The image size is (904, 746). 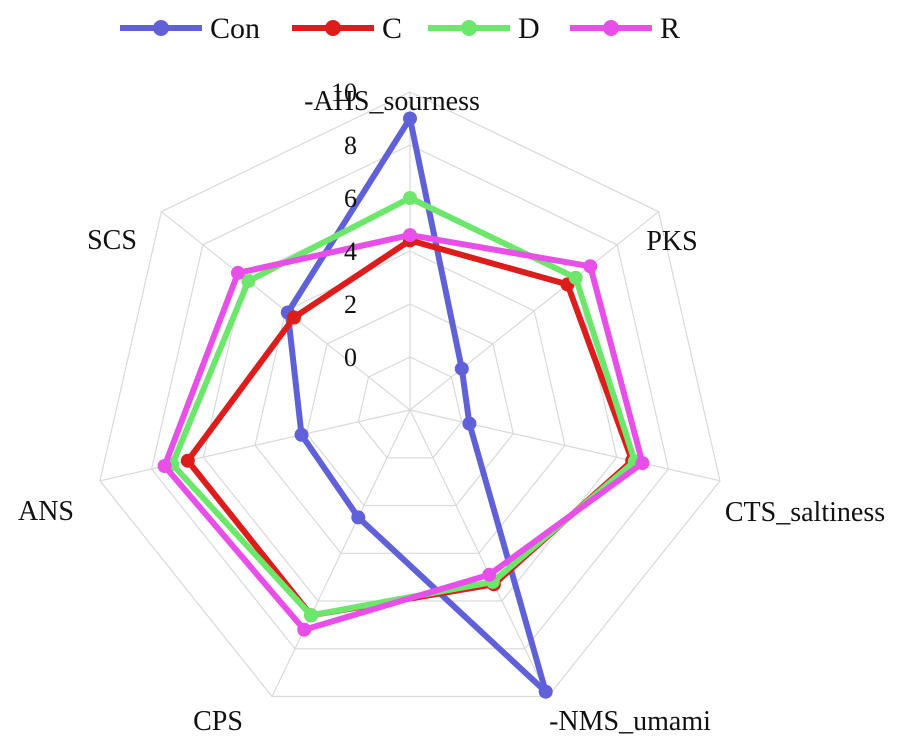 I want to click on legend-item-c: C, so click(x=347, y=28).